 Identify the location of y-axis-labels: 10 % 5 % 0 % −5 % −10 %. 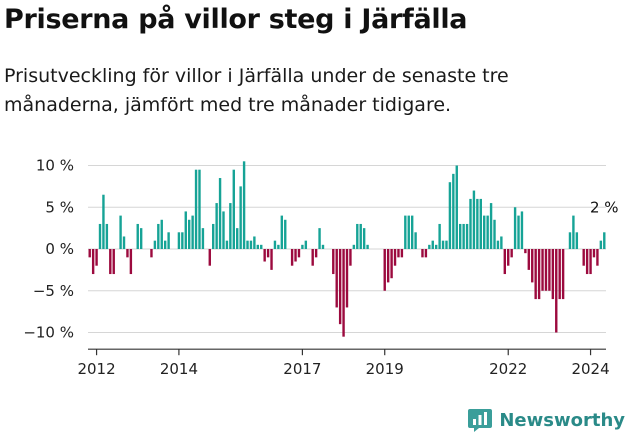
(48, 249).